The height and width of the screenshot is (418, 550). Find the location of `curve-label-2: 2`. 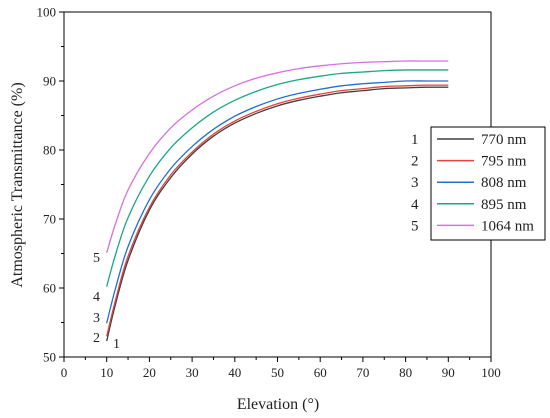

curve-label-2: 2 is located at coordinates (96, 338).